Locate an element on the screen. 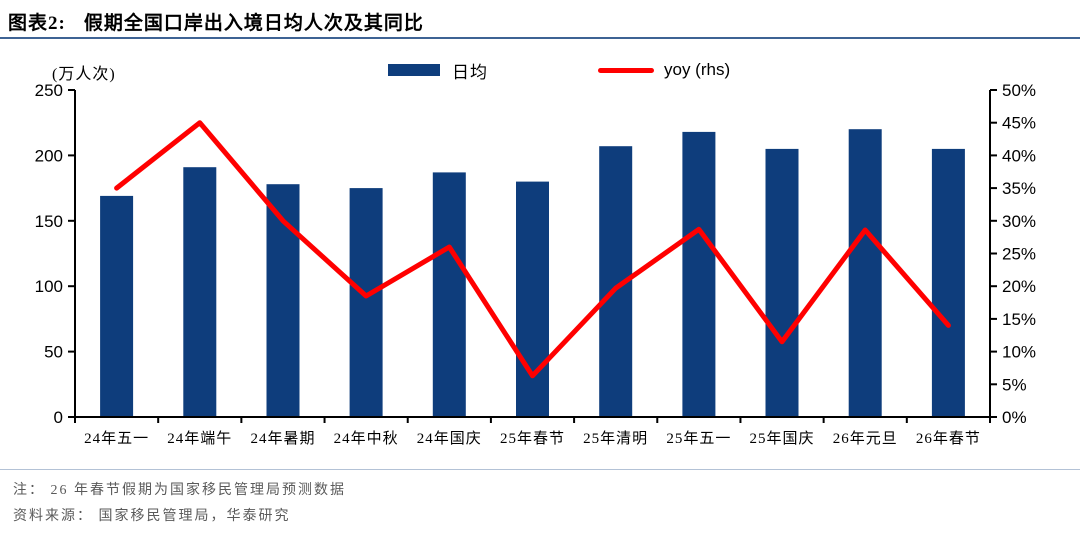 The width and height of the screenshot is (1080, 533). left-axis-unit-label: (万人次) is located at coordinates (84, 74).